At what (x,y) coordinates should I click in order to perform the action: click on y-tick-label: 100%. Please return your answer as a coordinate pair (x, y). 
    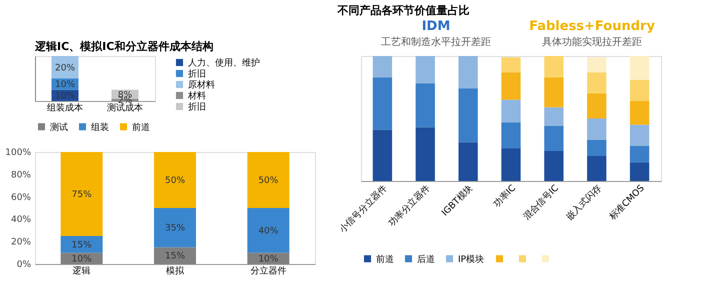
    Looking at the image, I should click on (18, 153).